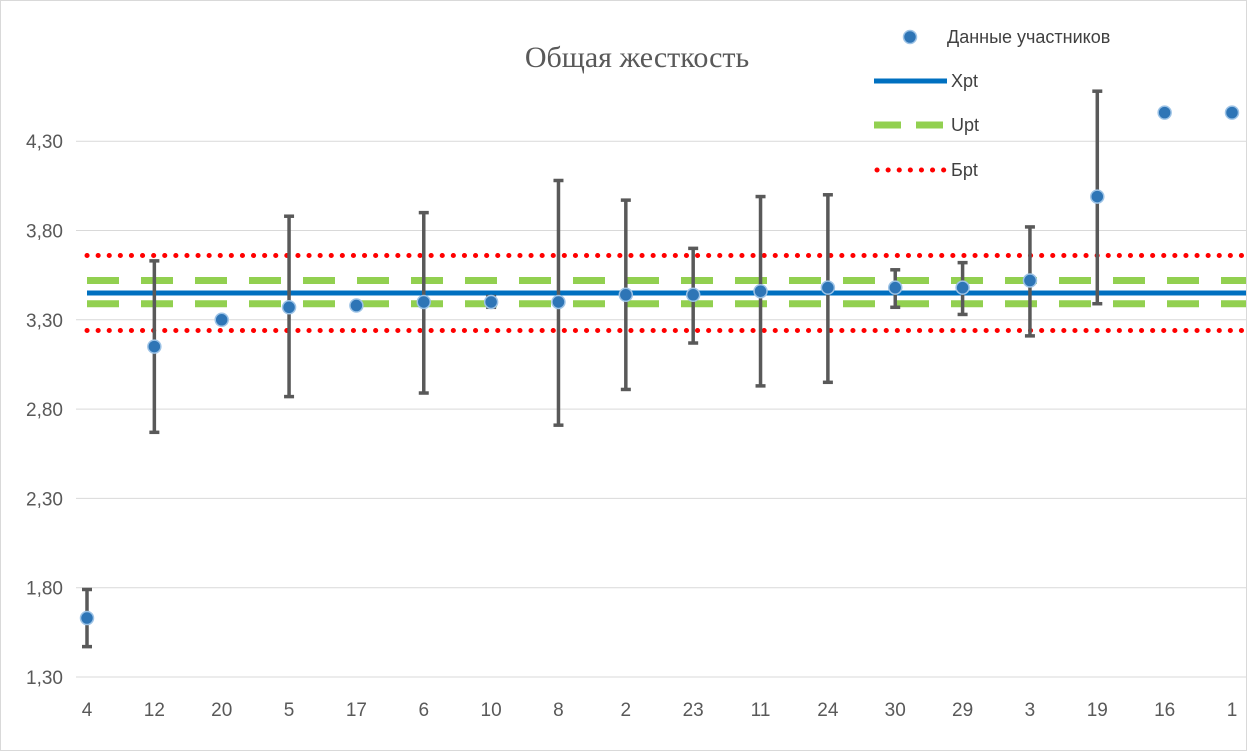 Image resolution: width=1247 pixels, height=752 pixels. What do you see at coordinates (558, 710) in the screenshot?
I see `x-tick-label: 8` at bounding box center [558, 710].